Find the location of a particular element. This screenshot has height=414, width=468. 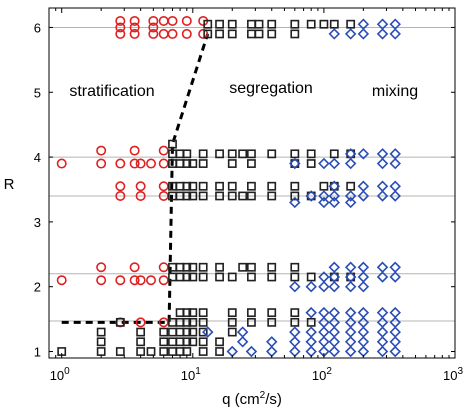

x-axis-label-suffix: /s) is located at coordinates (273, 399).